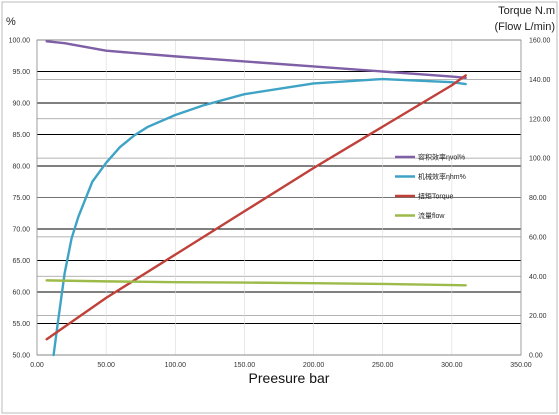 The width and height of the screenshot is (559, 415). I want to click on y-left-axis-unit: %, so click(11, 22).